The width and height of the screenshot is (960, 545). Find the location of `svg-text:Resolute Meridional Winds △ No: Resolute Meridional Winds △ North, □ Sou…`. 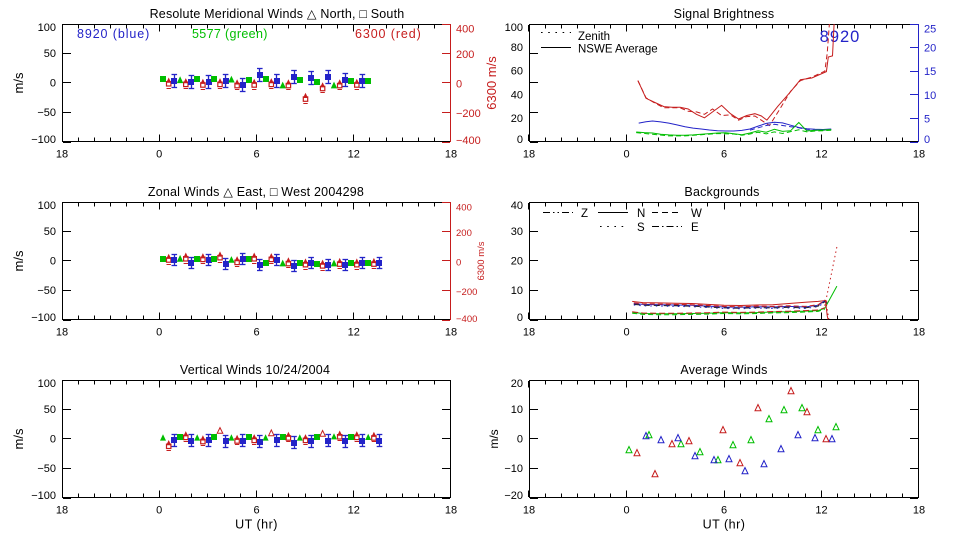

svg-text:Resolute Meridional Winds △ No: Resolute Meridional Winds △ North, □ Sou… is located at coordinates (277, 14).